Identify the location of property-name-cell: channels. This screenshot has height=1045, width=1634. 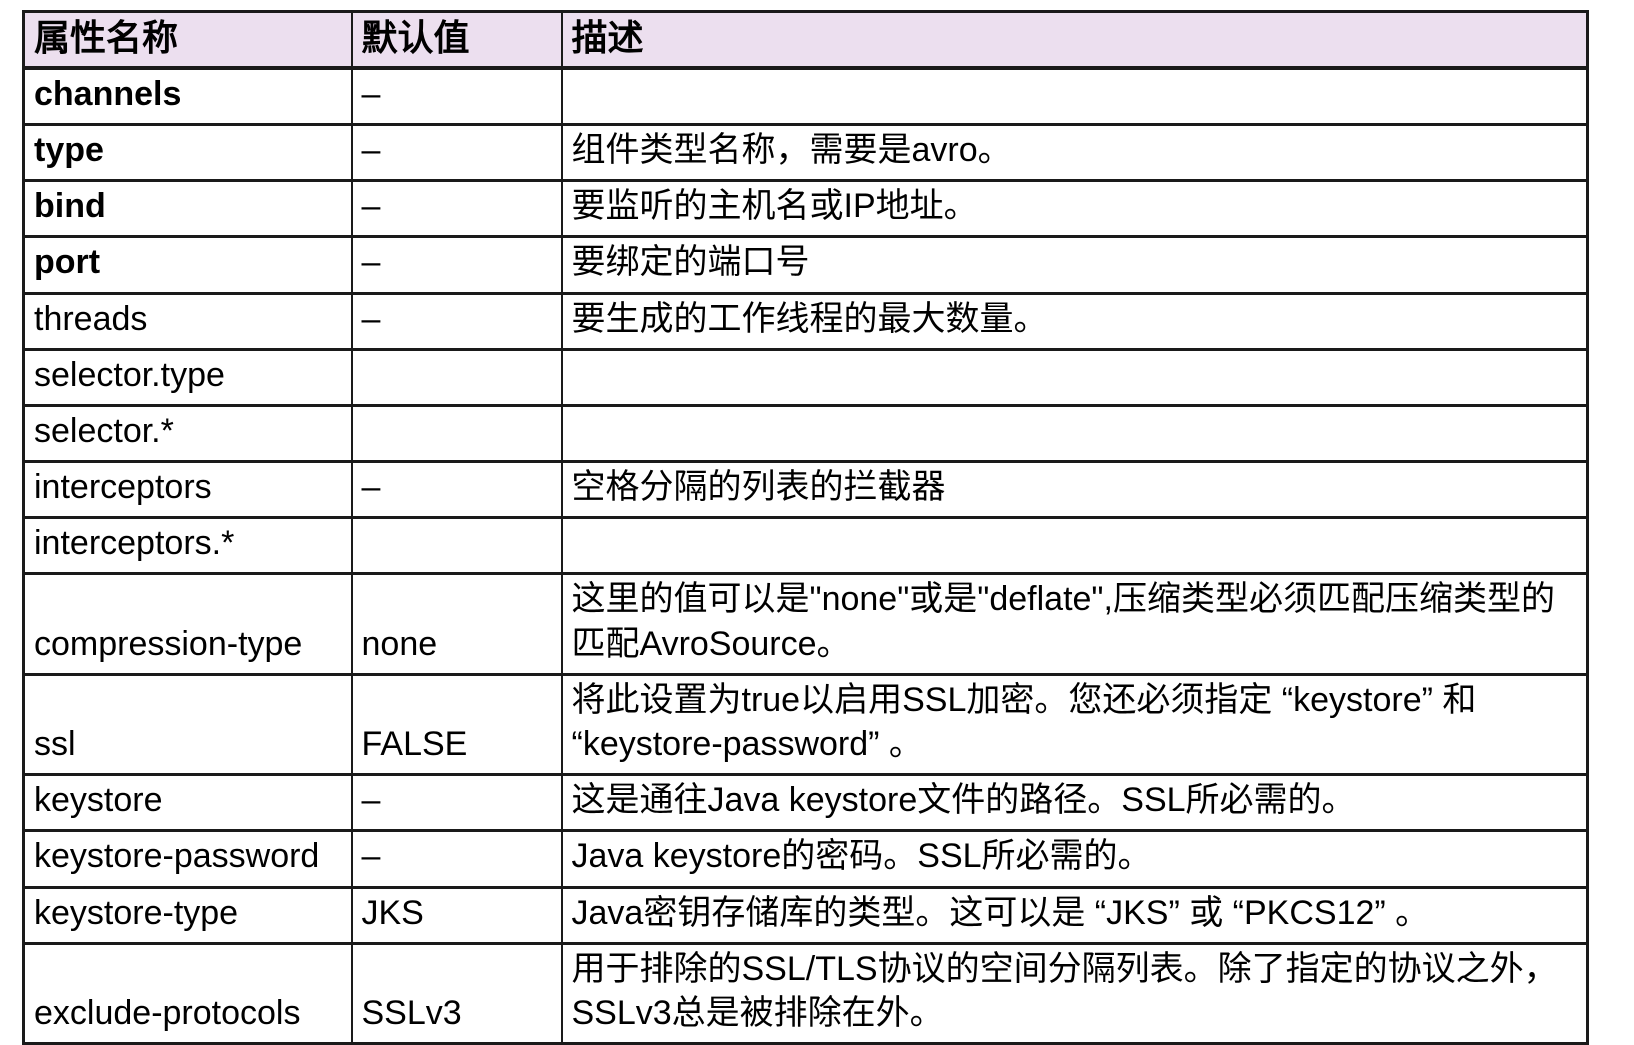
(187, 96).